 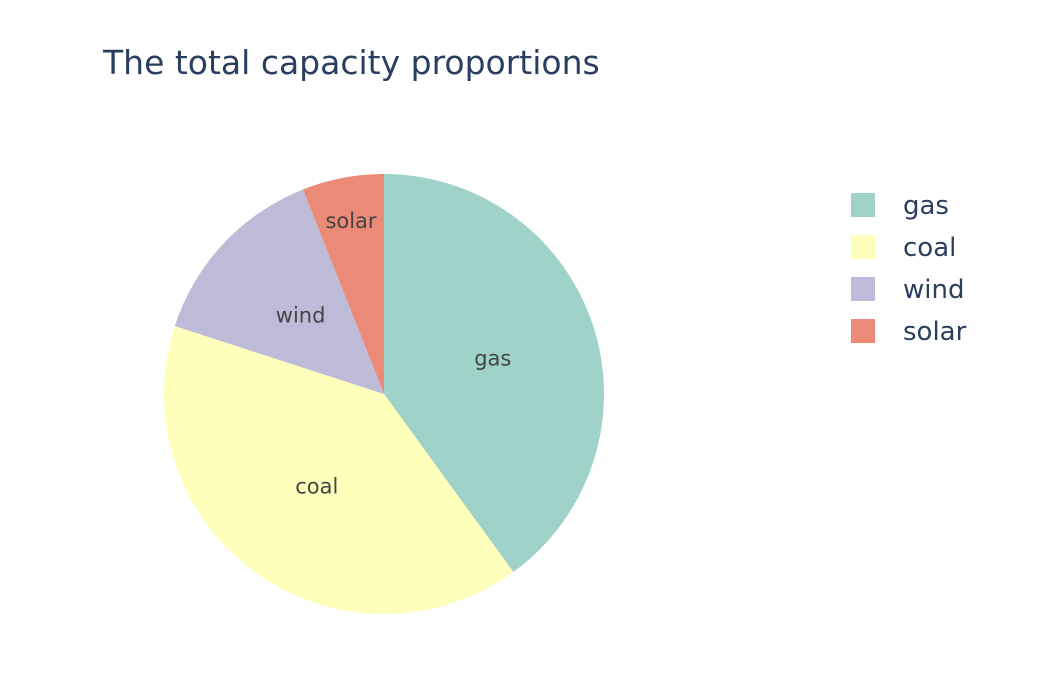 I want to click on legend-item-coal: coal, so click(x=903, y=248).